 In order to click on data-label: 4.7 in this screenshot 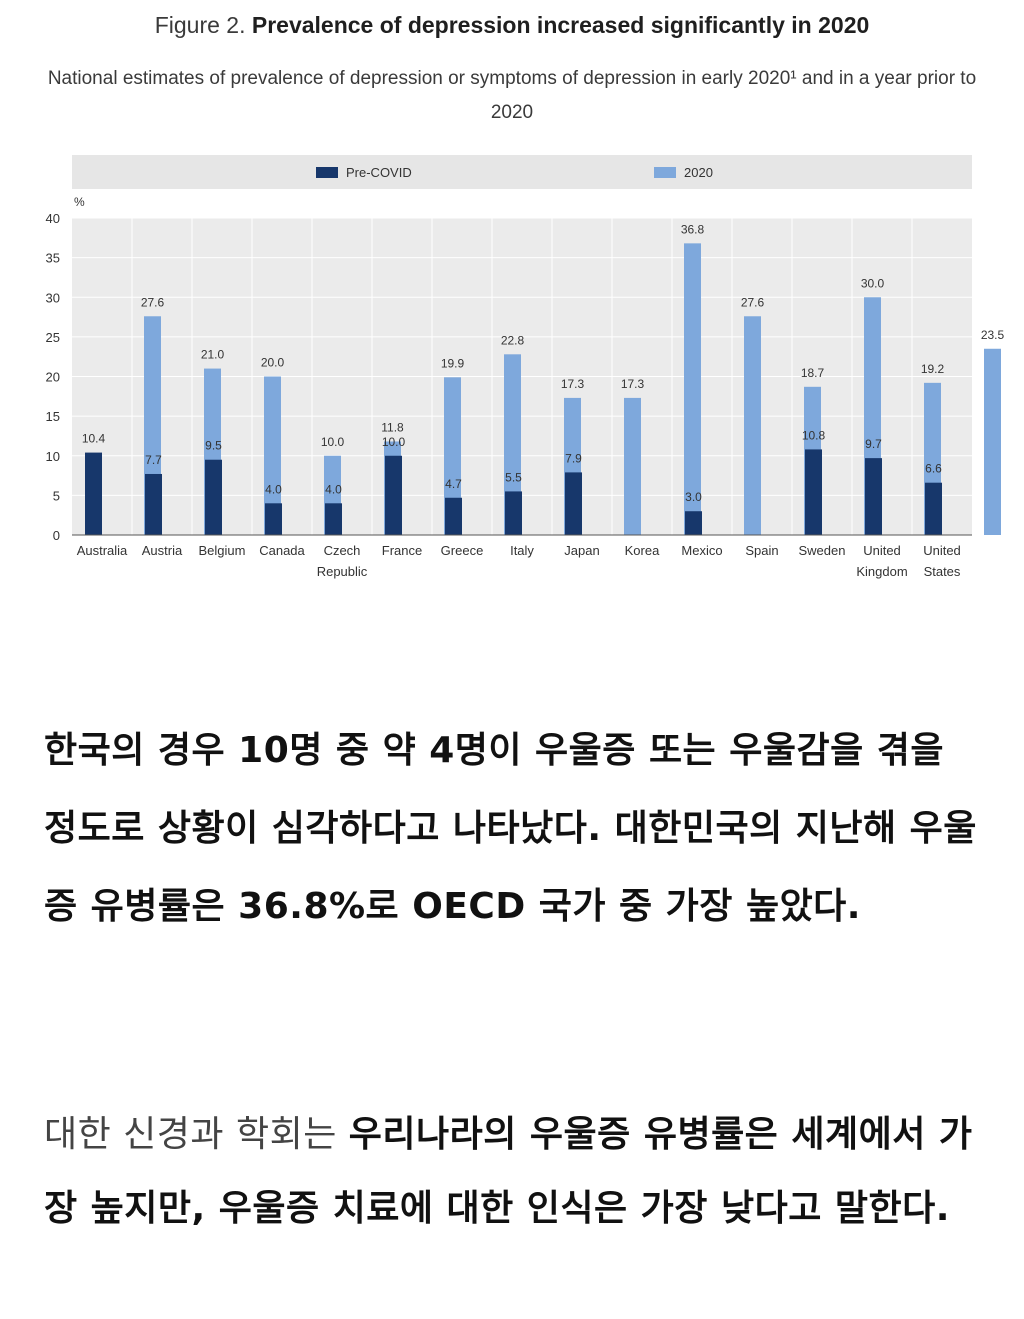, I will do `click(453, 484)`.